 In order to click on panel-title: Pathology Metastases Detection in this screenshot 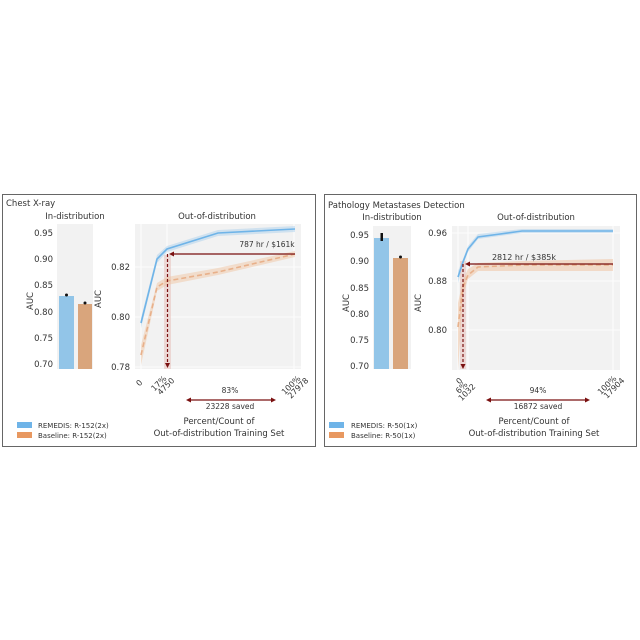, I will do `click(396, 206)`.